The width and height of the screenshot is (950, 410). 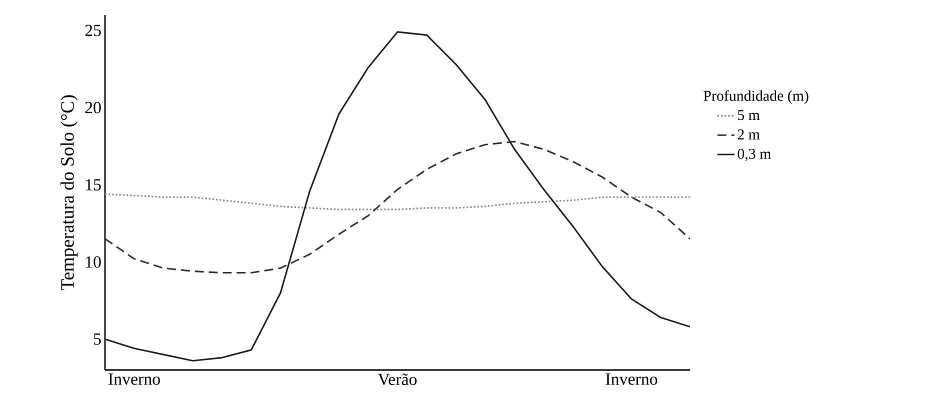 I want to click on legend-title: Profundidade (m), so click(x=756, y=97).